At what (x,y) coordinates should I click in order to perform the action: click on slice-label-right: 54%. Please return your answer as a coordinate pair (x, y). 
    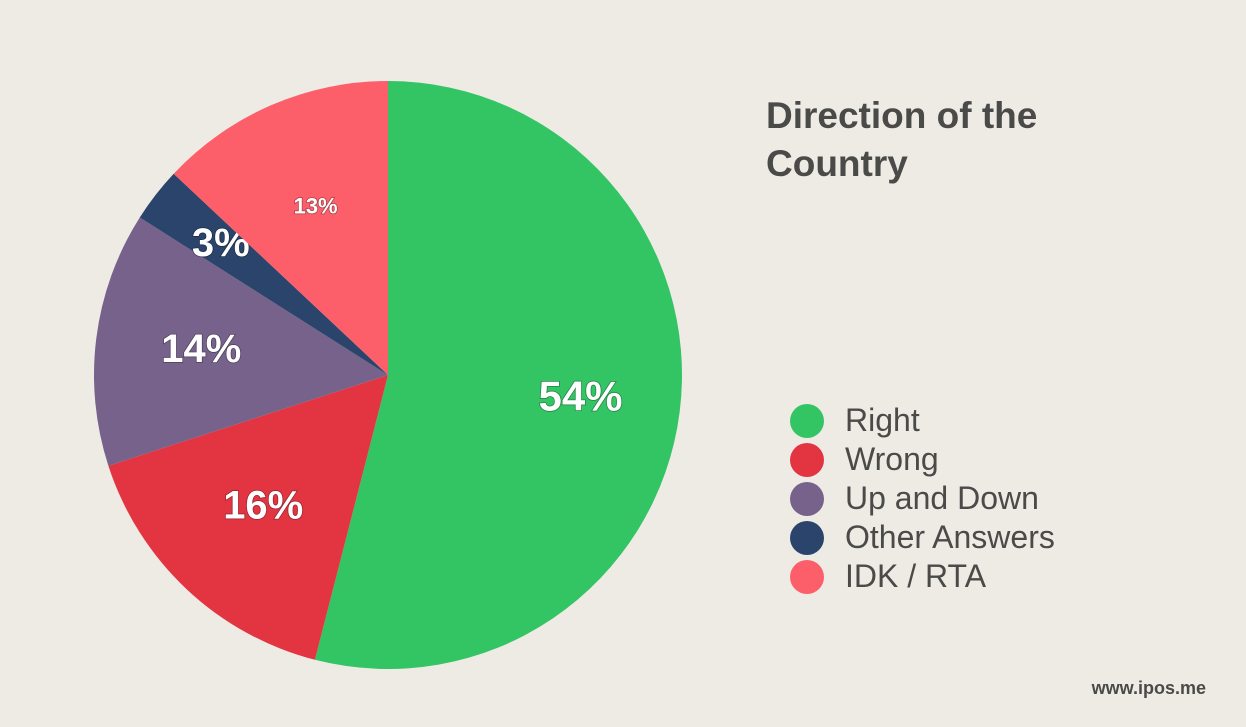
    Looking at the image, I should click on (580, 395).